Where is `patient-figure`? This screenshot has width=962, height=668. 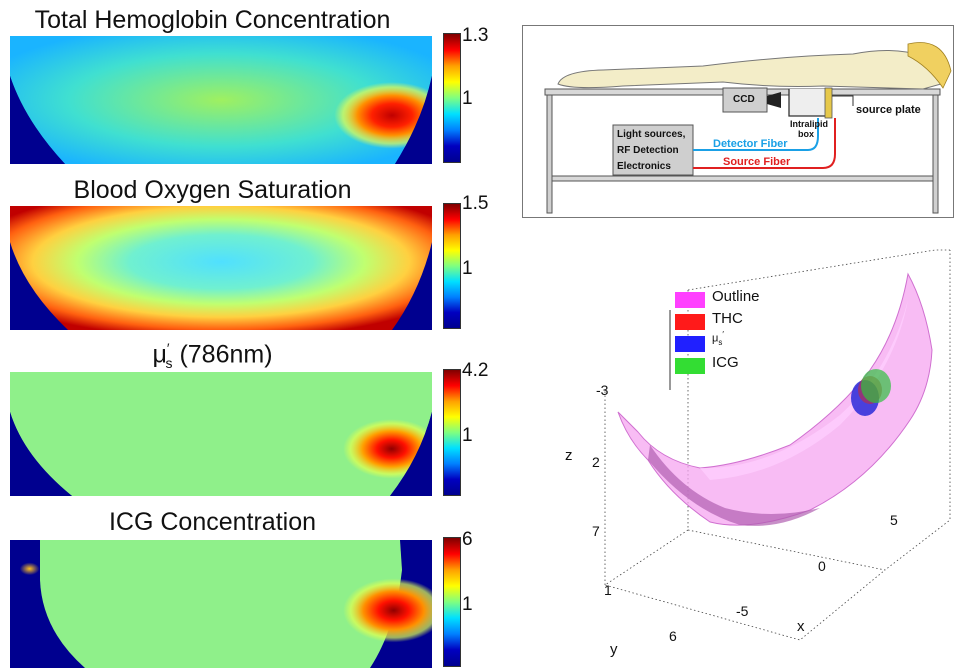 patient-figure is located at coordinates (749, 69).